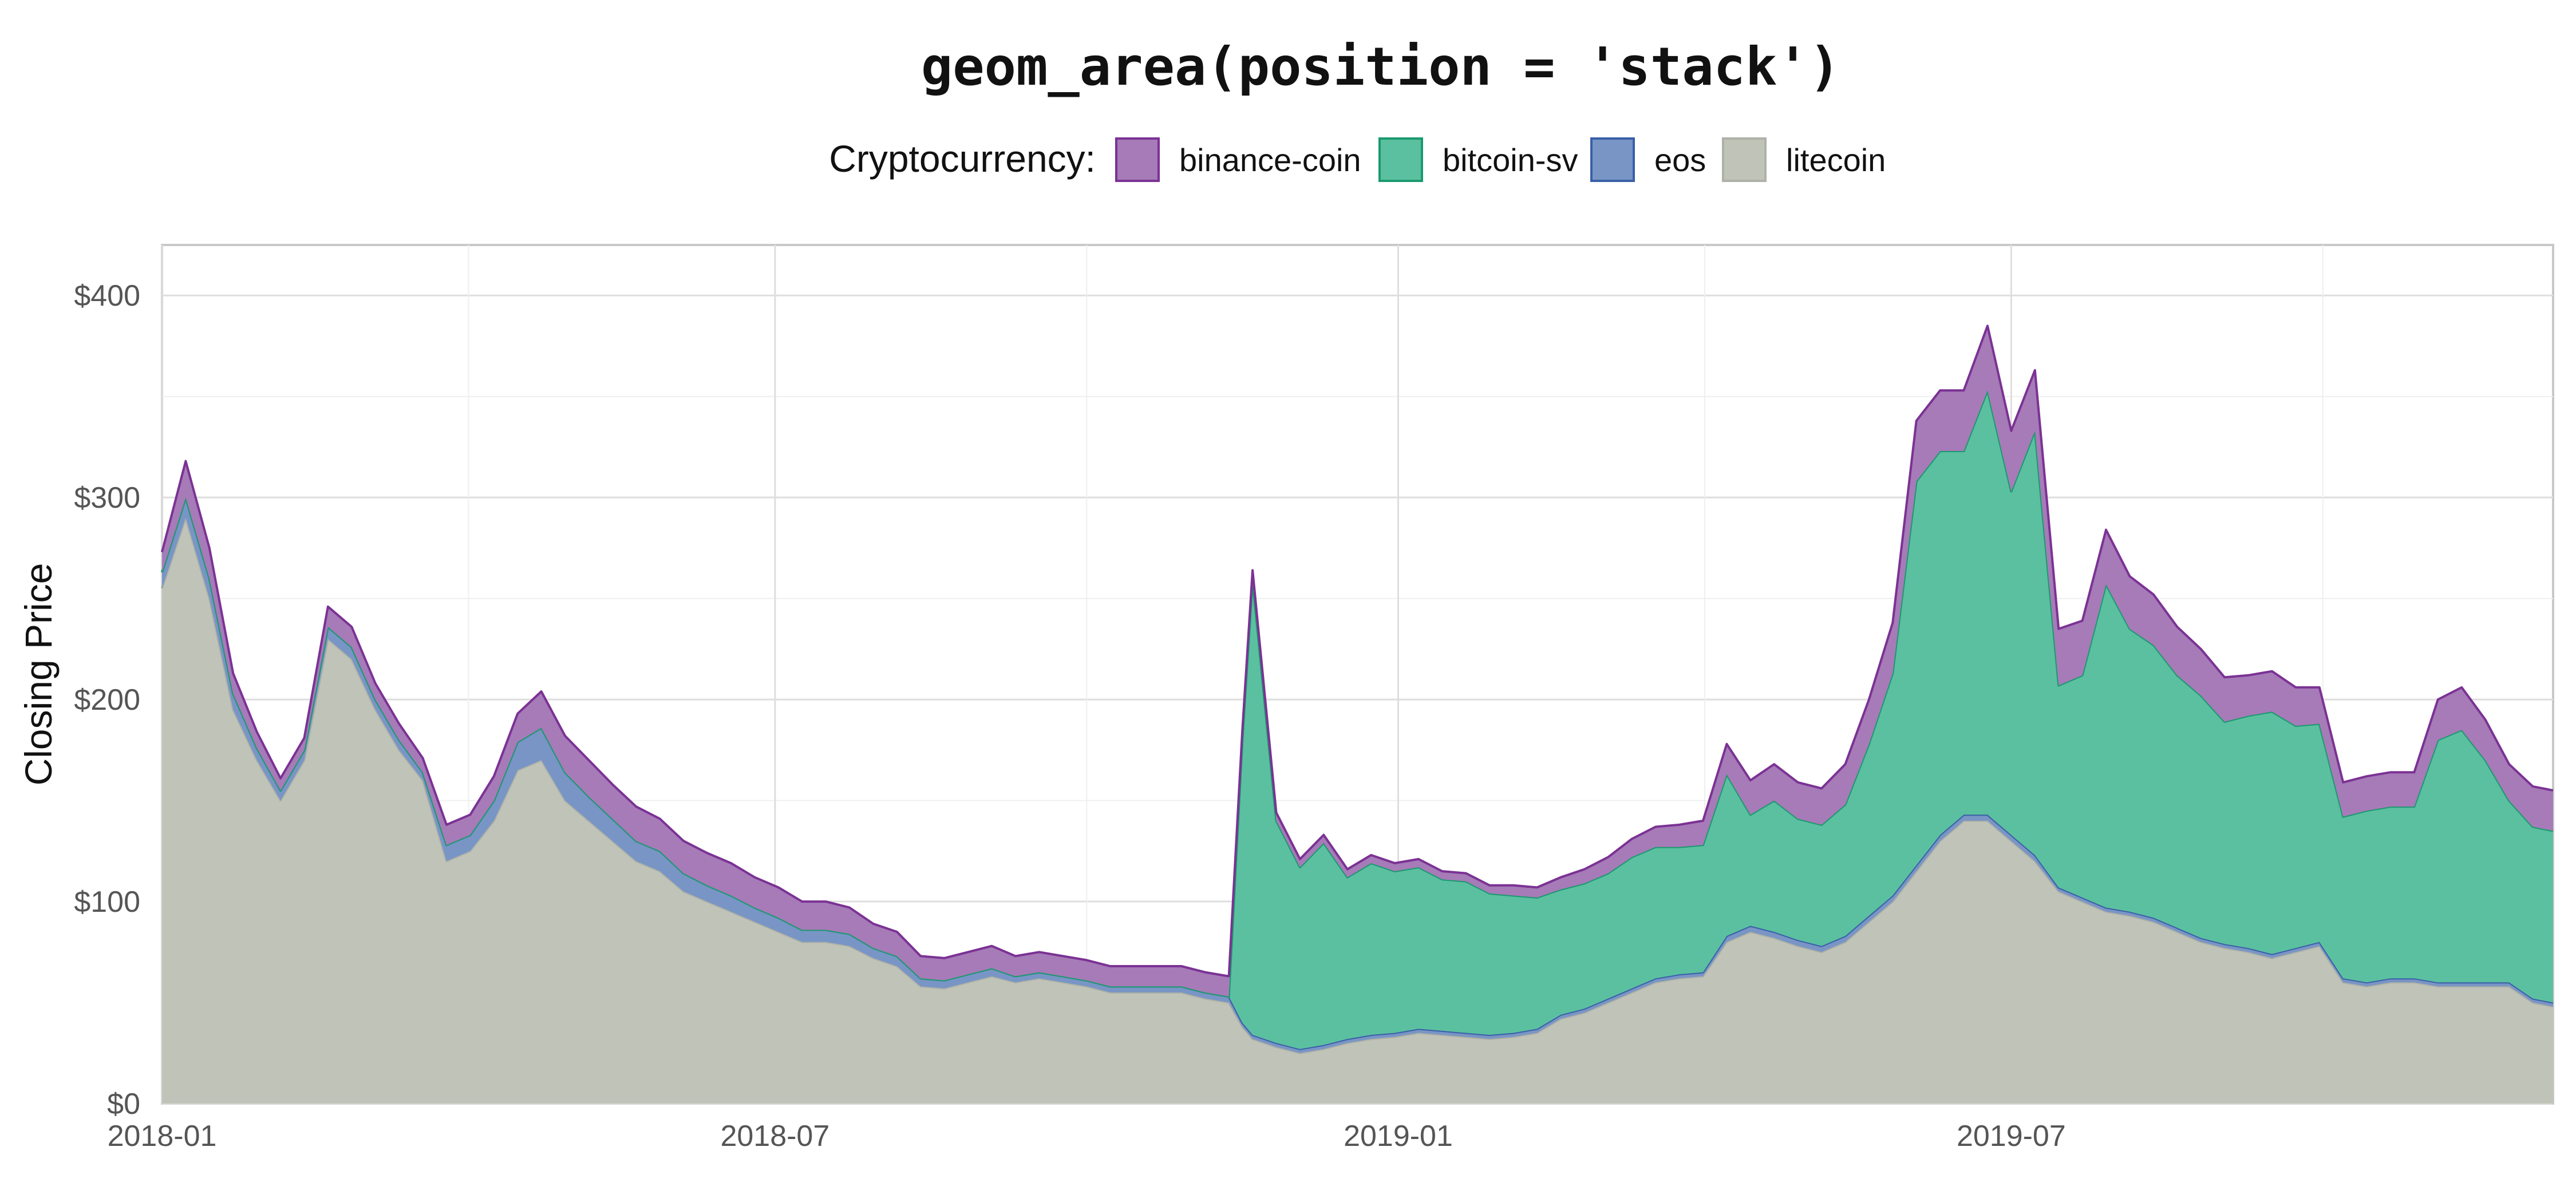 This screenshot has height=1202, width=2576. I want to click on legend-label-binance-coin: binance-coin, so click(1270, 160).